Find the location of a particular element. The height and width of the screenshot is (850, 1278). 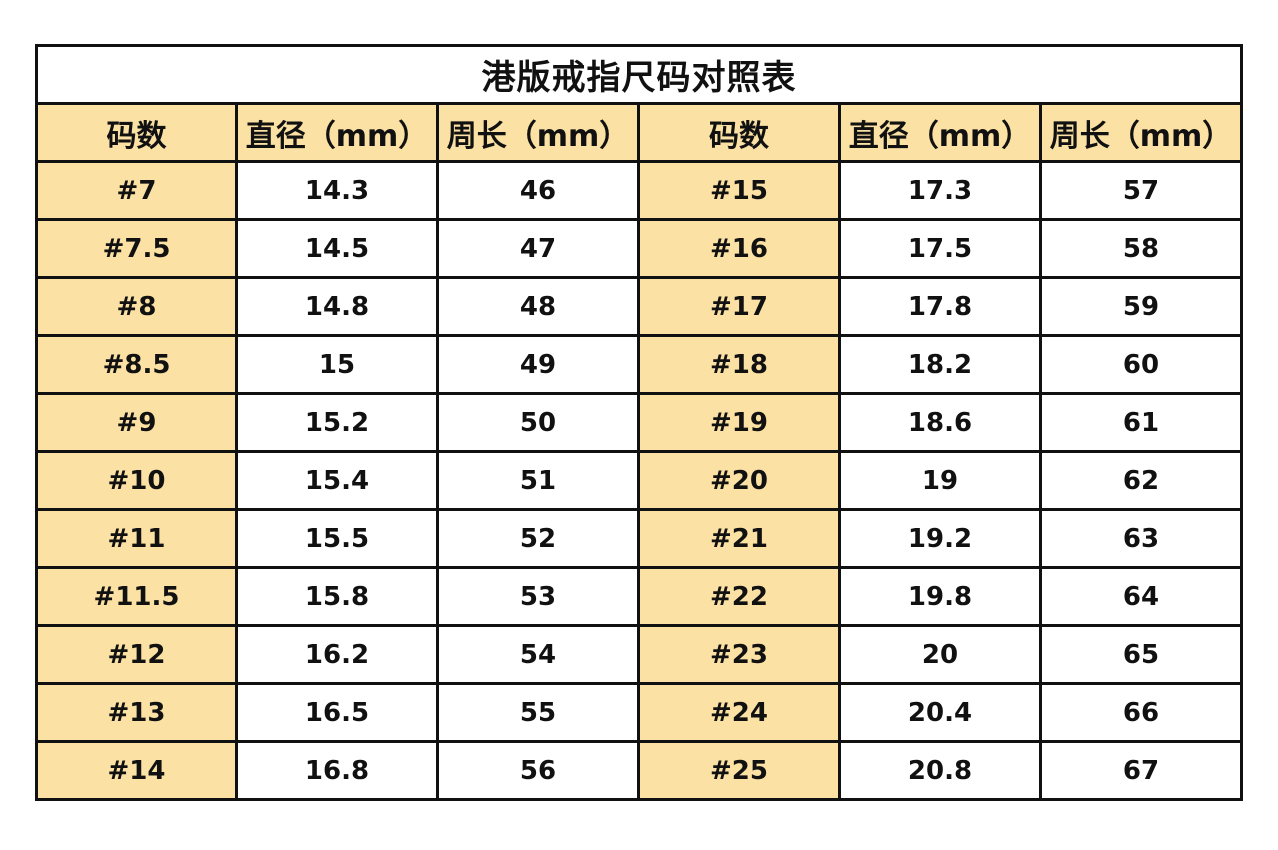

circumference-cell: 49 is located at coordinates (538, 364).